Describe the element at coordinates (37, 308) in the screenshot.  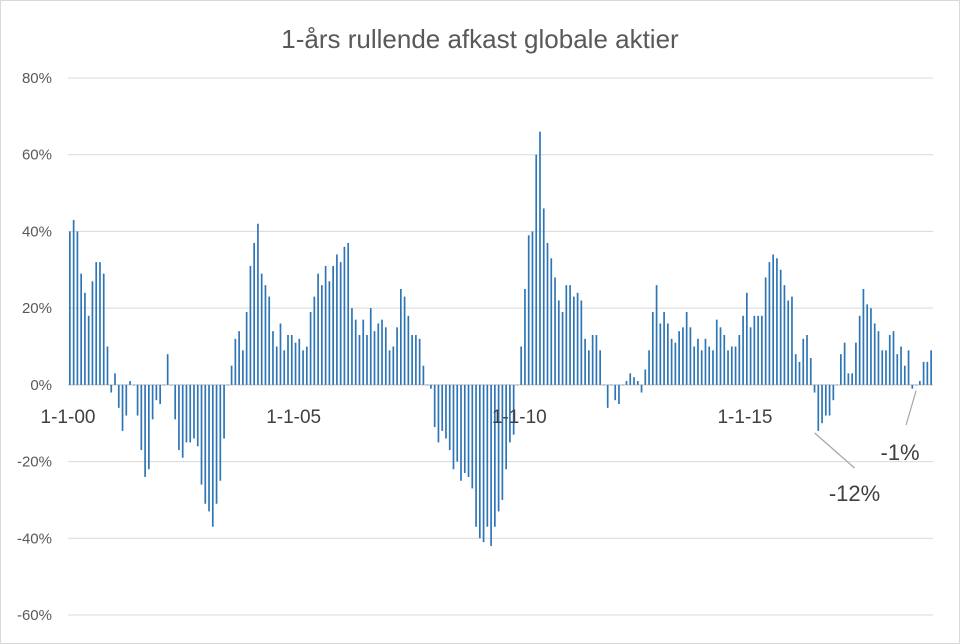
I see `y-tick-label: 20%` at that location.